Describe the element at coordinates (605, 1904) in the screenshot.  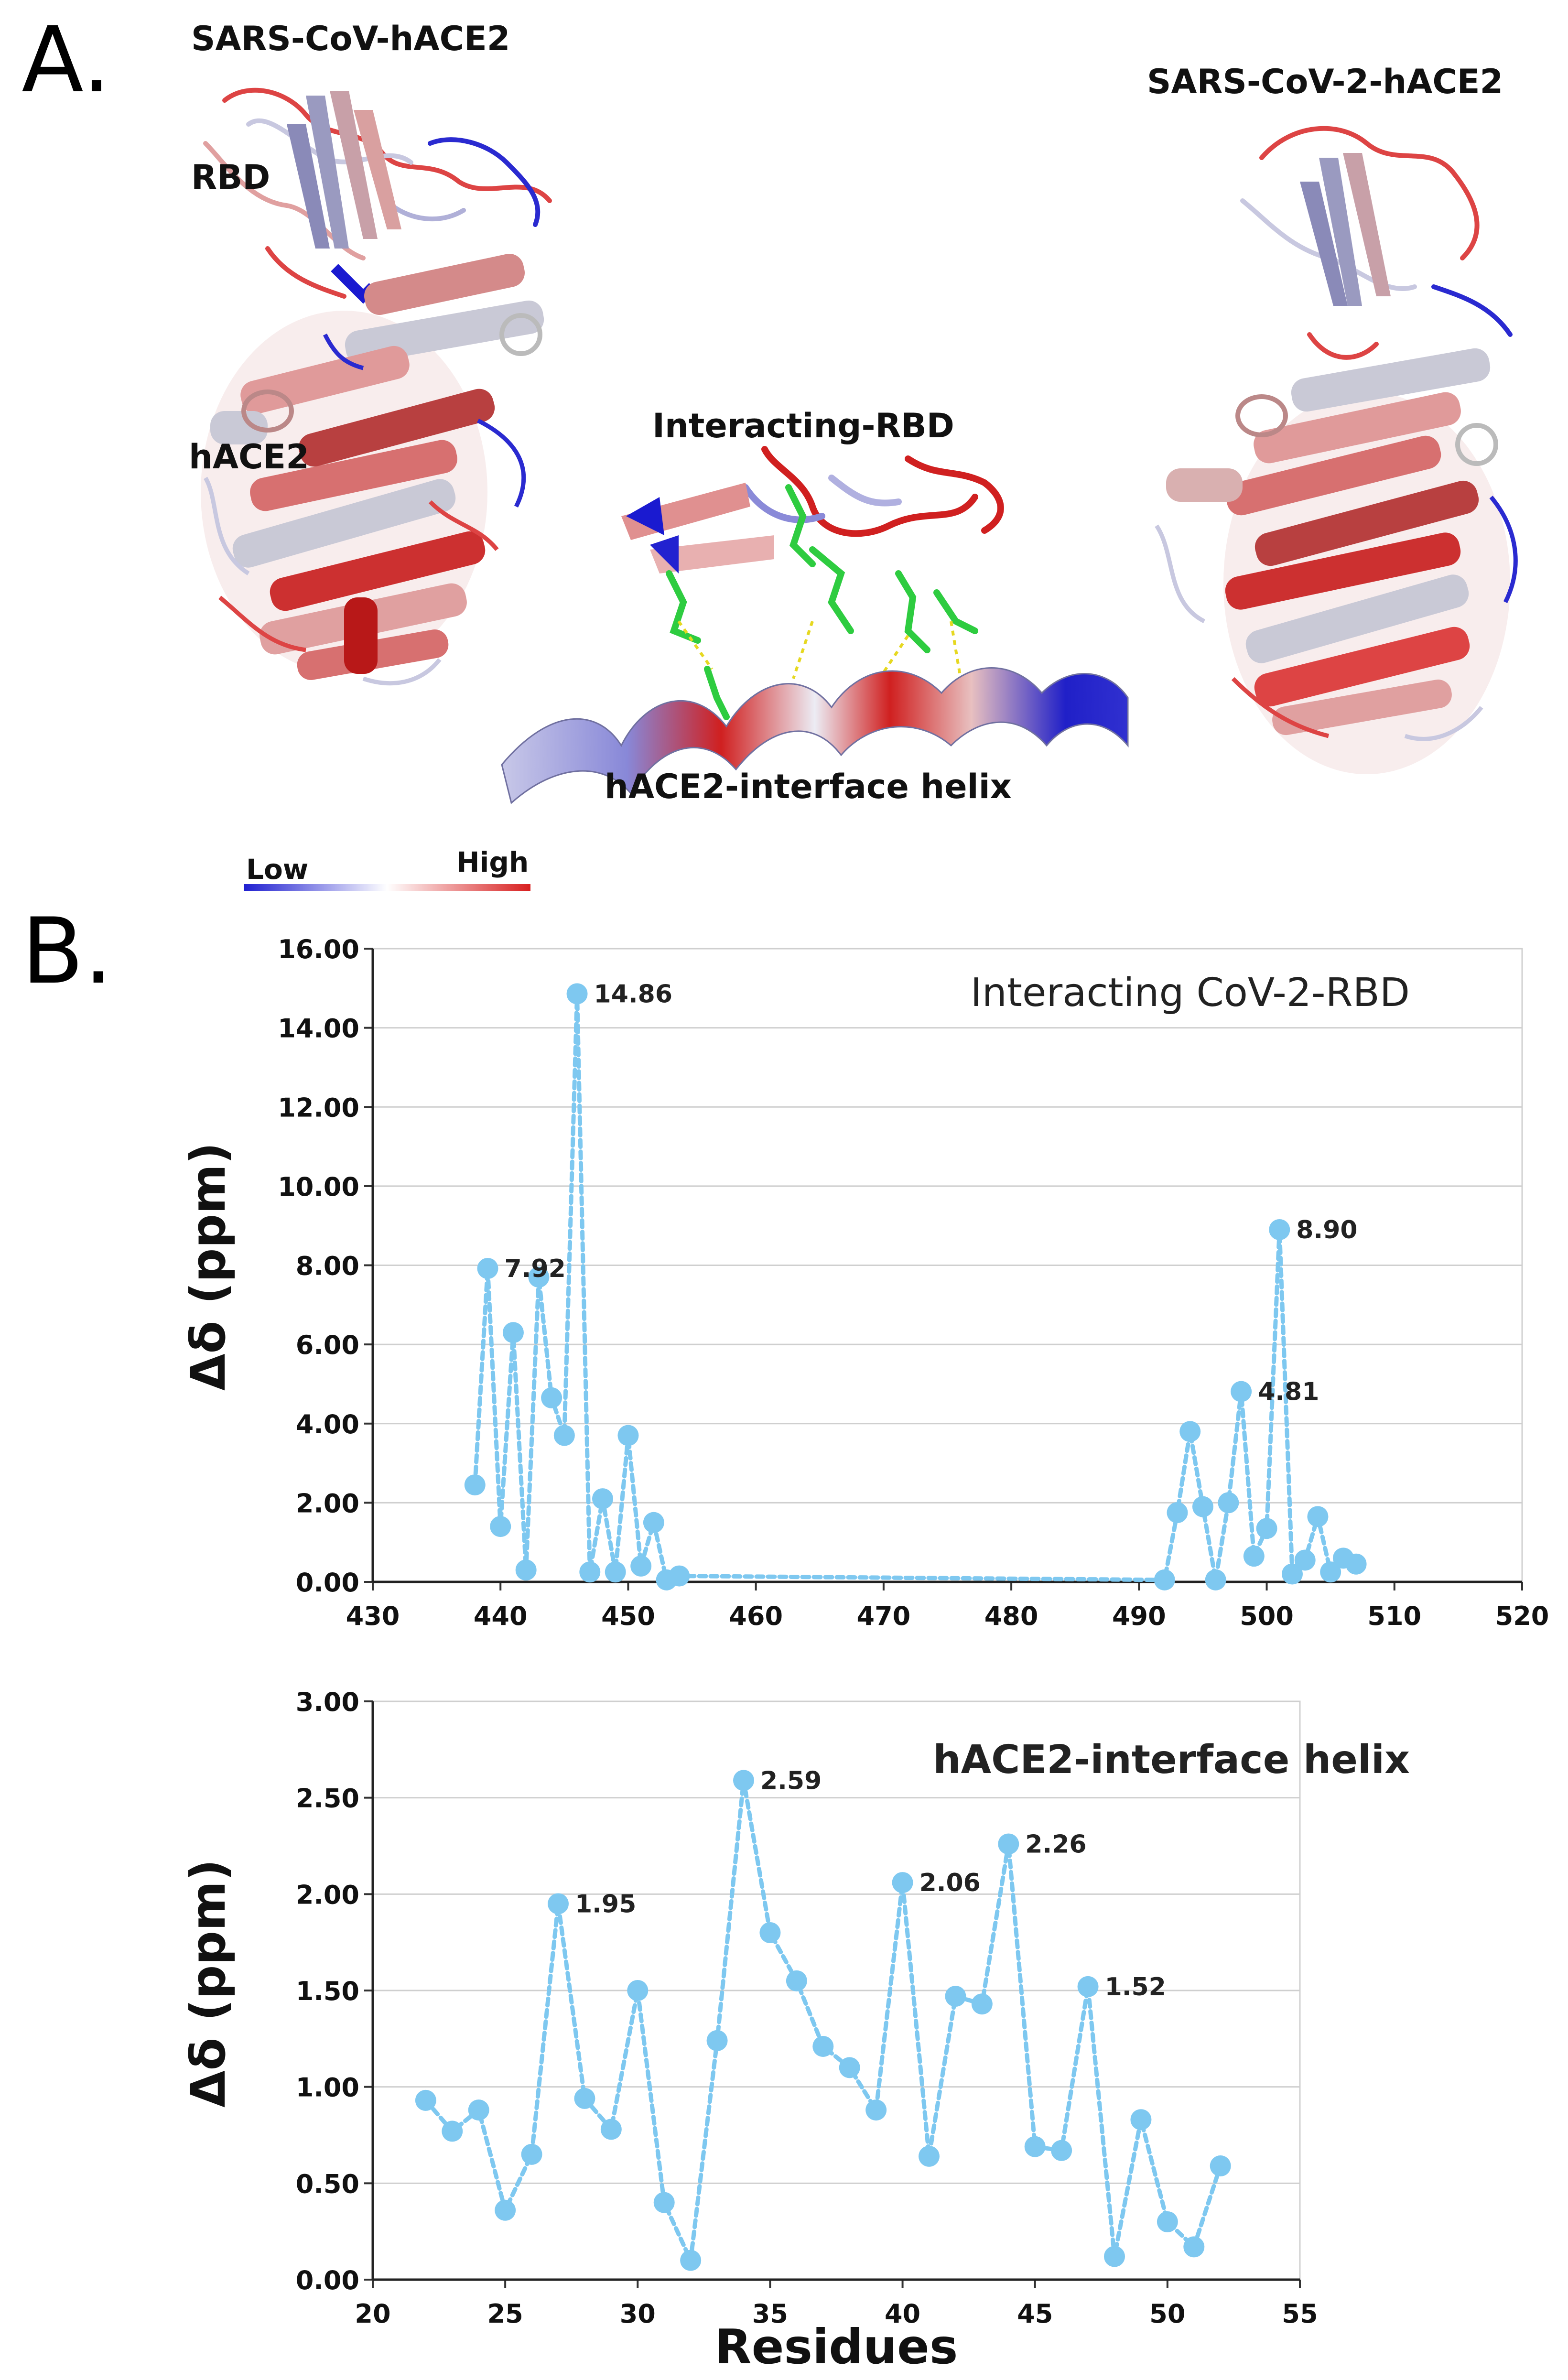
I see `chart2-data-label: 1.95` at that location.